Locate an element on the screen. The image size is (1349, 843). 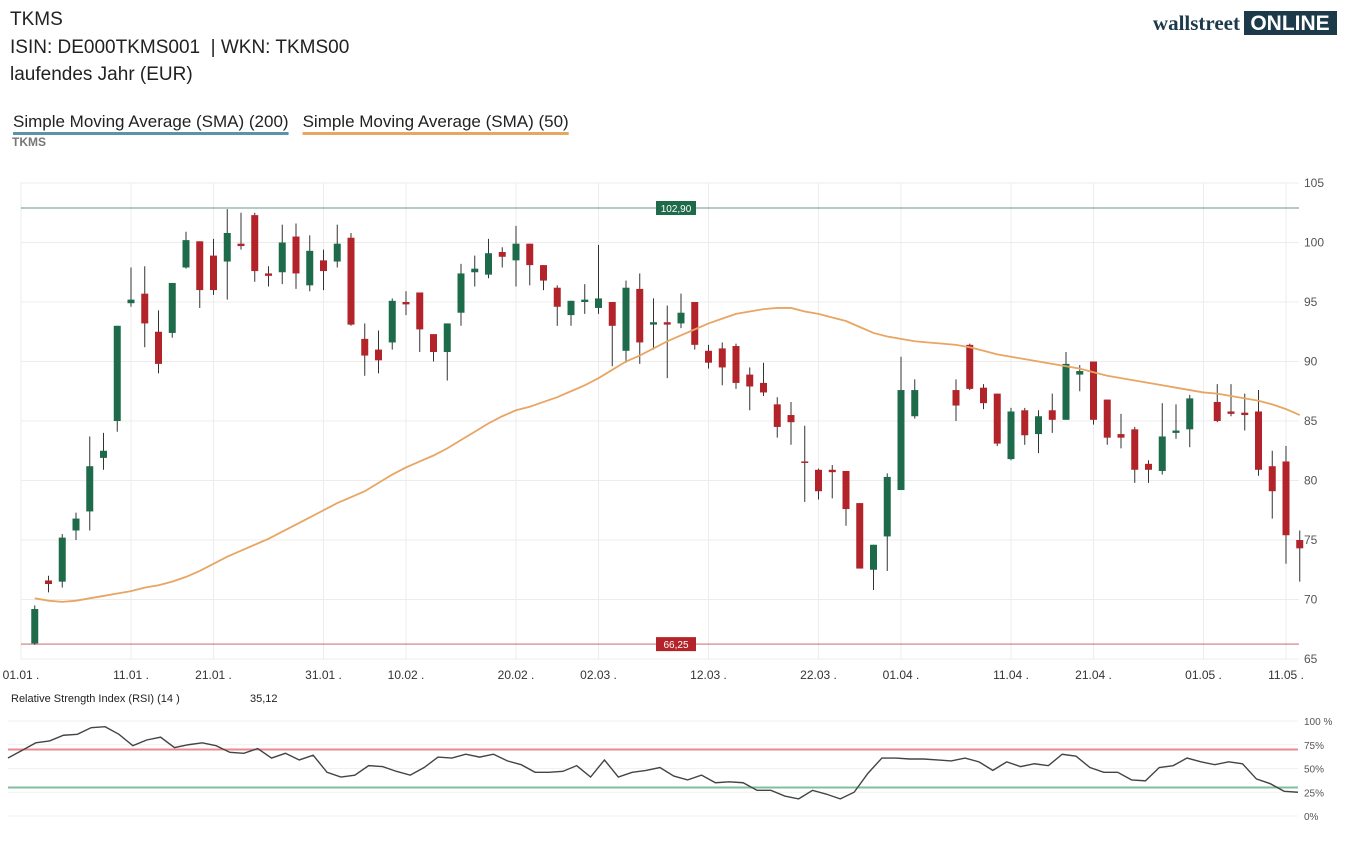
y-tick-label: 105 is located at coordinates (1314, 183).